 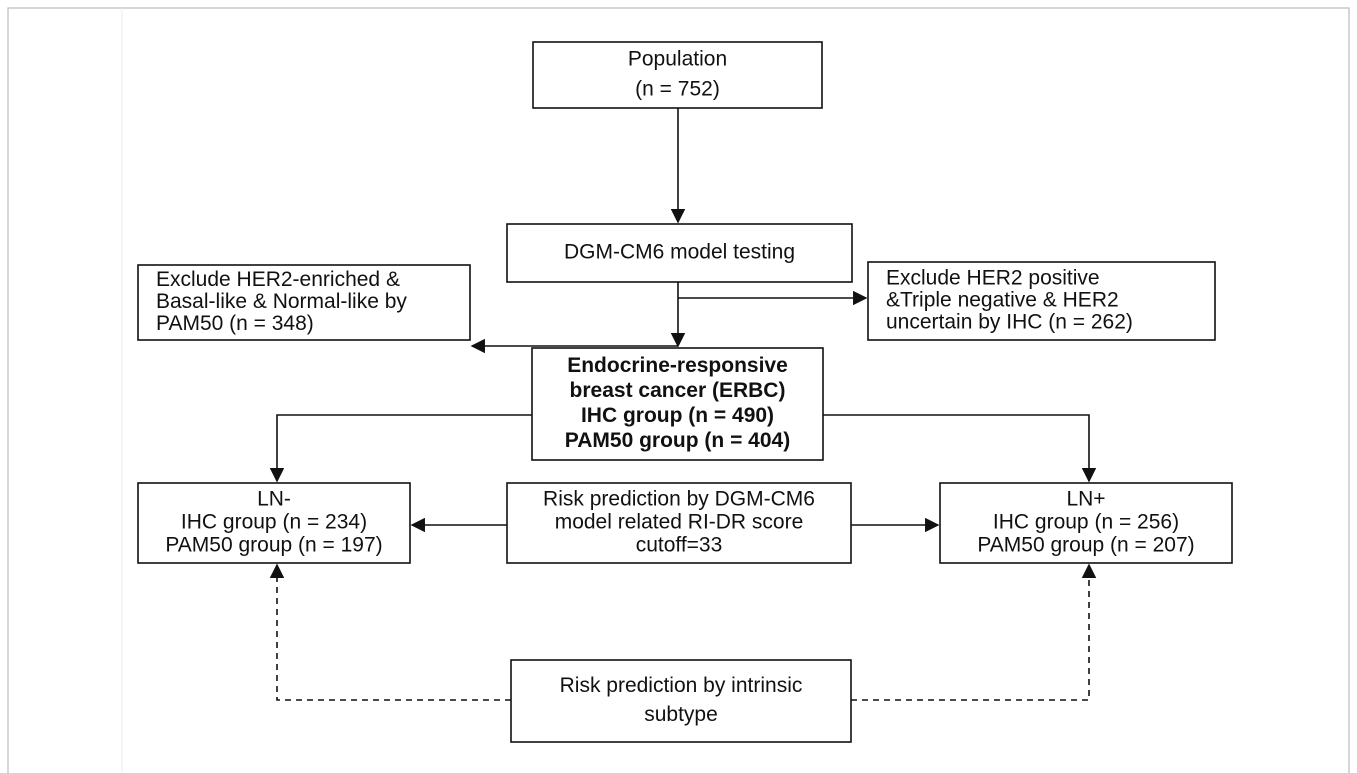 What do you see at coordinates (677, 59) in the screenshot?
I see `node-label: Population` at bounding box center [677, 59].